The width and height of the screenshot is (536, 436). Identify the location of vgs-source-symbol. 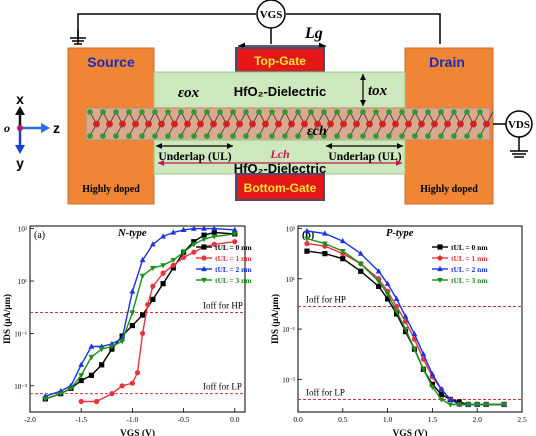
(271, 14).